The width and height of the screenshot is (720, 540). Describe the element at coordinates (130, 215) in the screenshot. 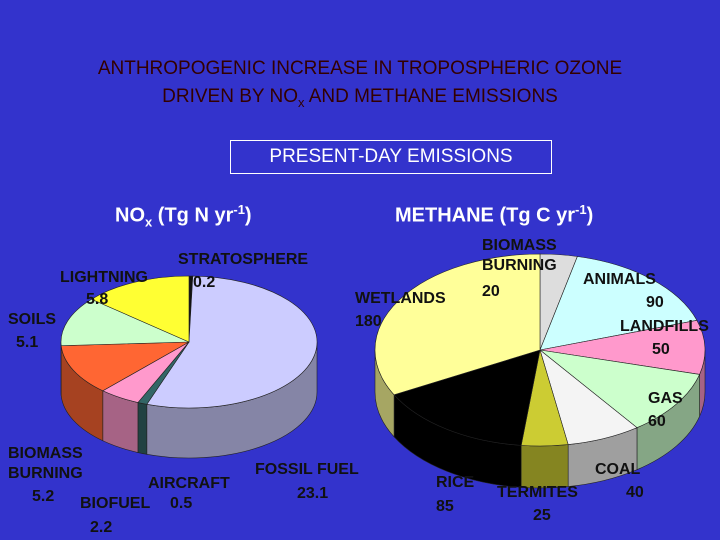

I see `t: NO` at that location.